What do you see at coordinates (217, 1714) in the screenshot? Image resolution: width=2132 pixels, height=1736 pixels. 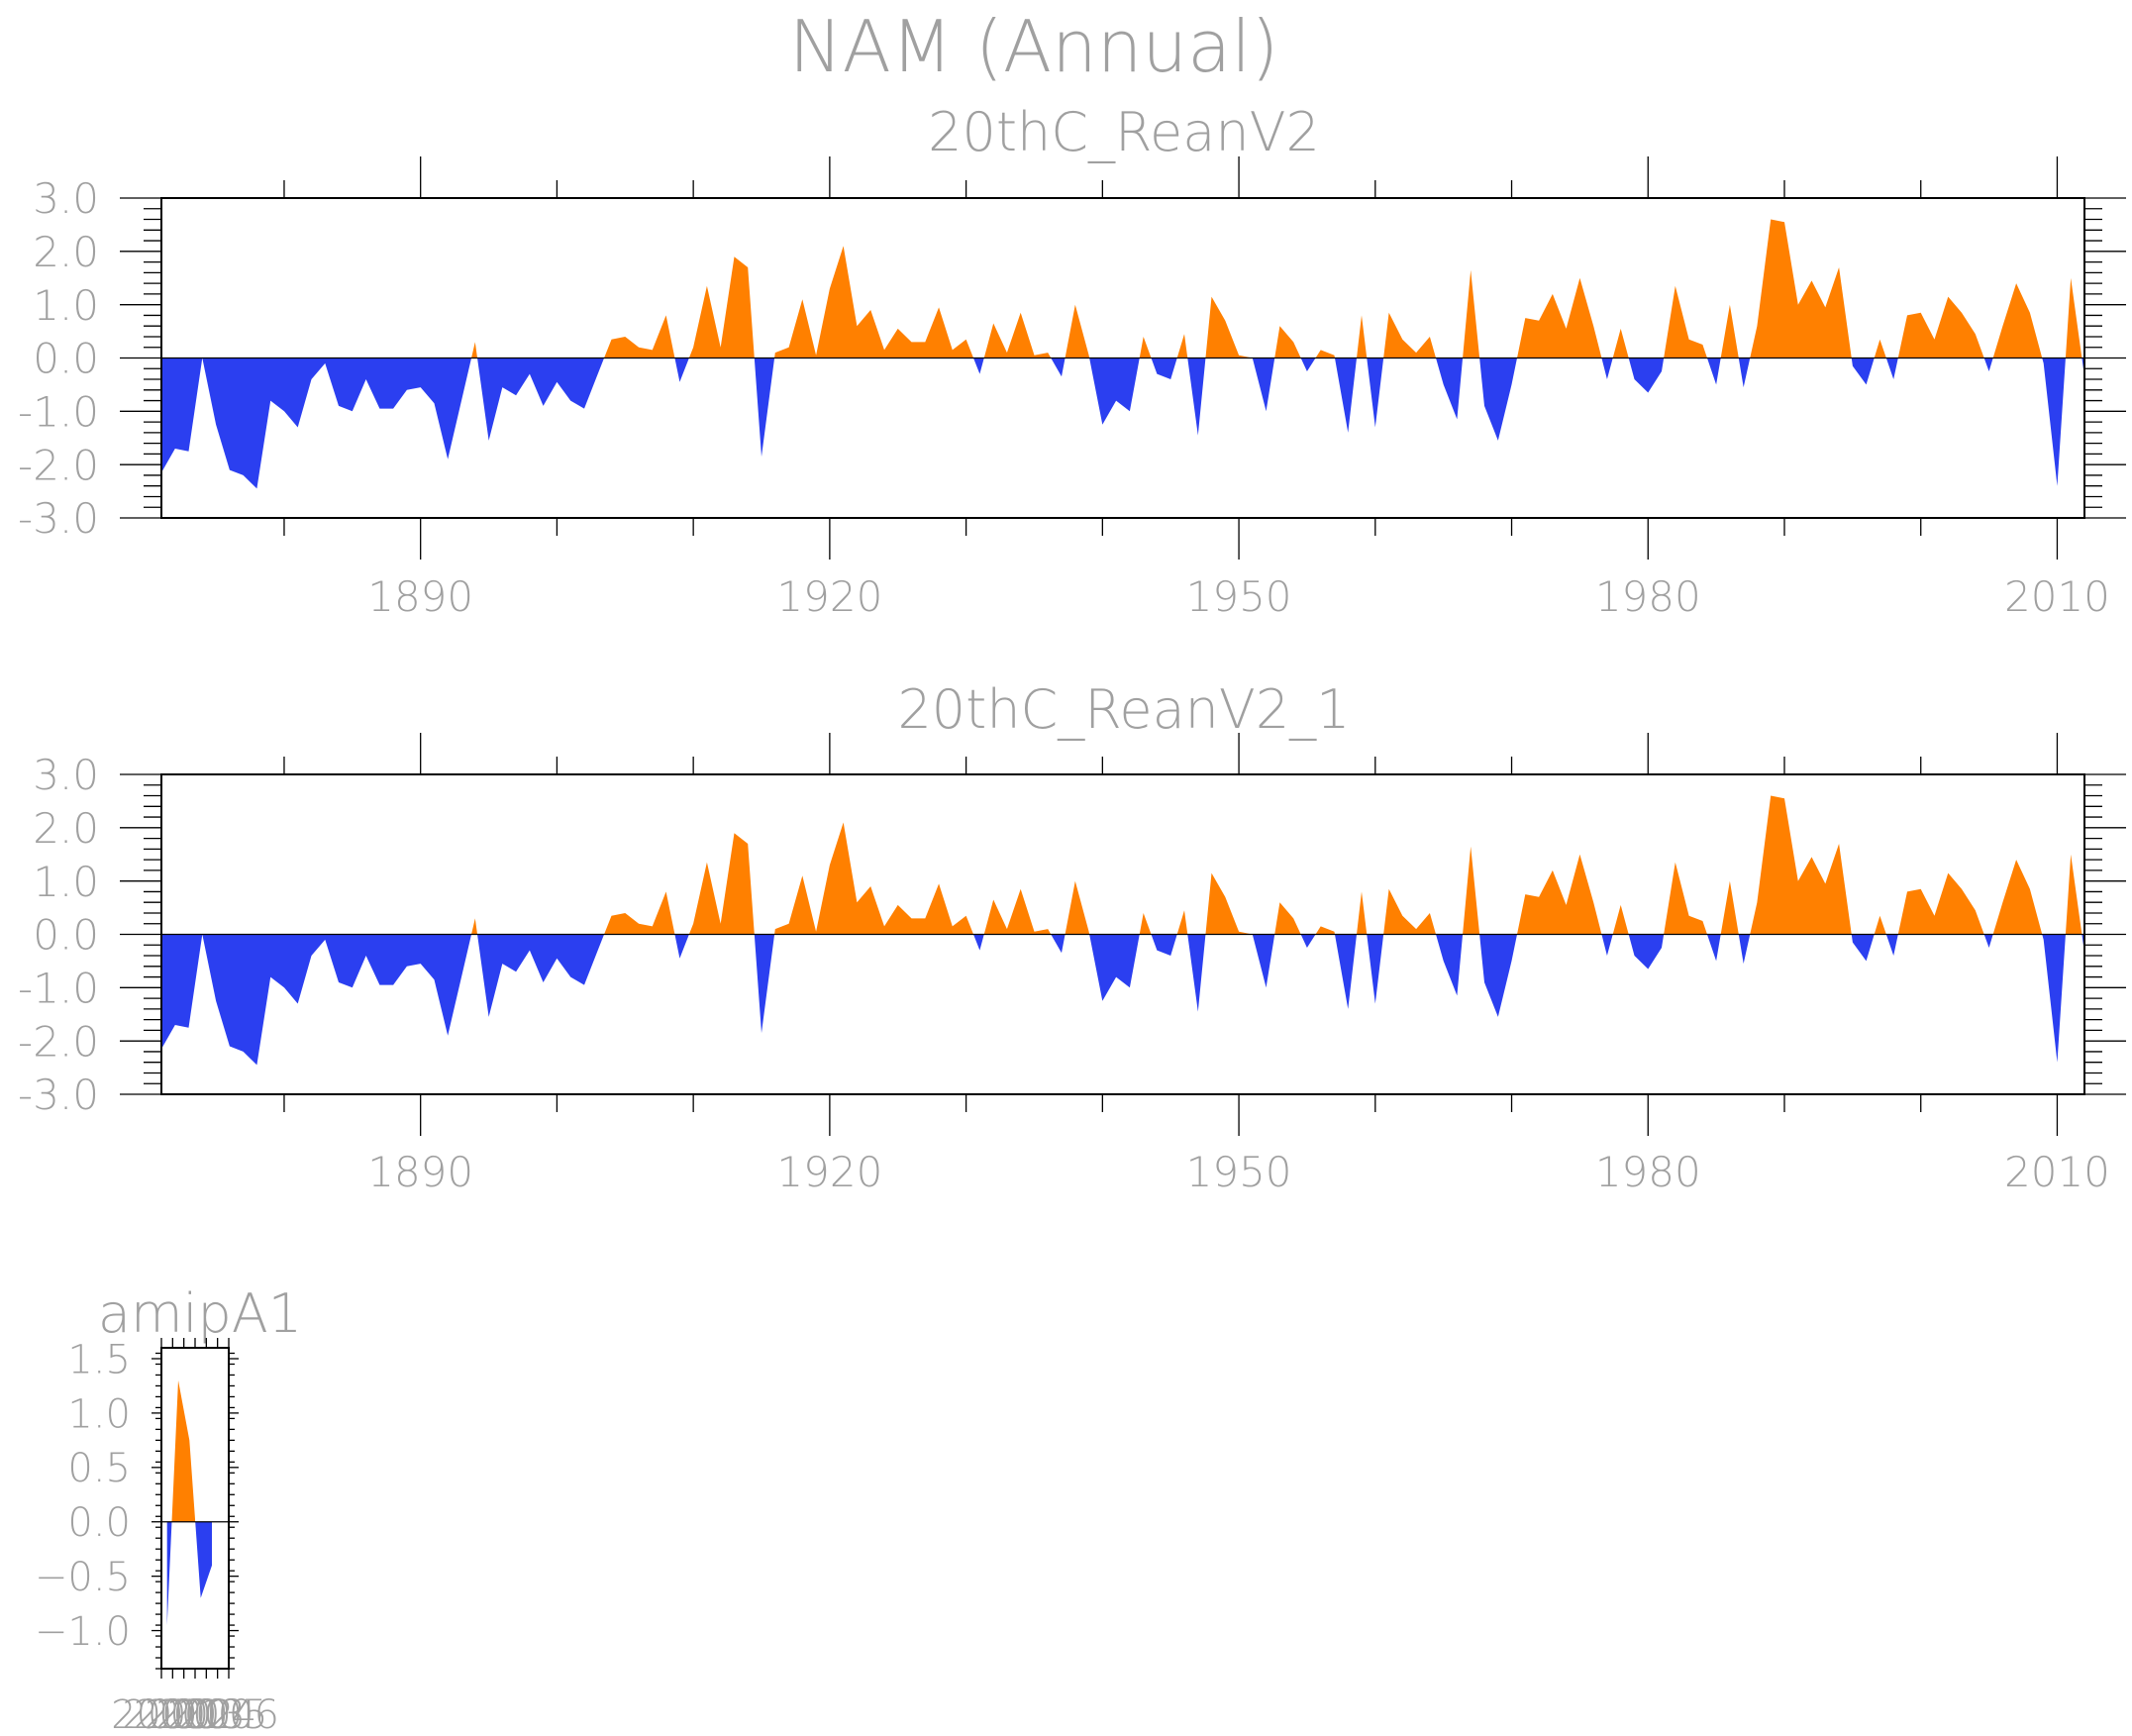 I see `x-tick-label: 2005` at bounding box center [217, 1714].